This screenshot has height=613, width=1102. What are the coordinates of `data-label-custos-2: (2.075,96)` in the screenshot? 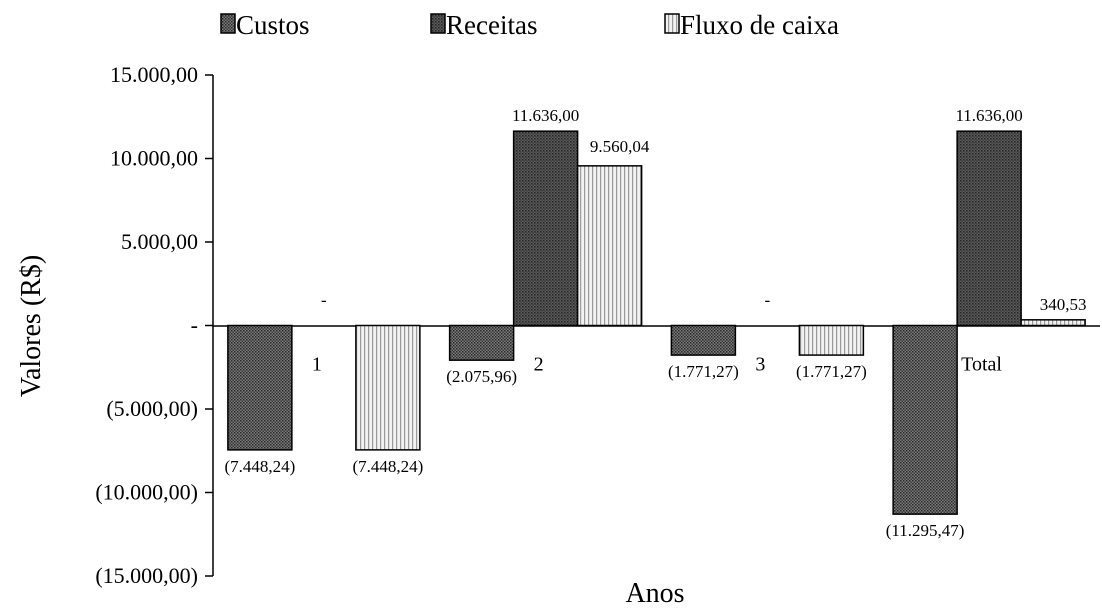 It's located at (481, 376).